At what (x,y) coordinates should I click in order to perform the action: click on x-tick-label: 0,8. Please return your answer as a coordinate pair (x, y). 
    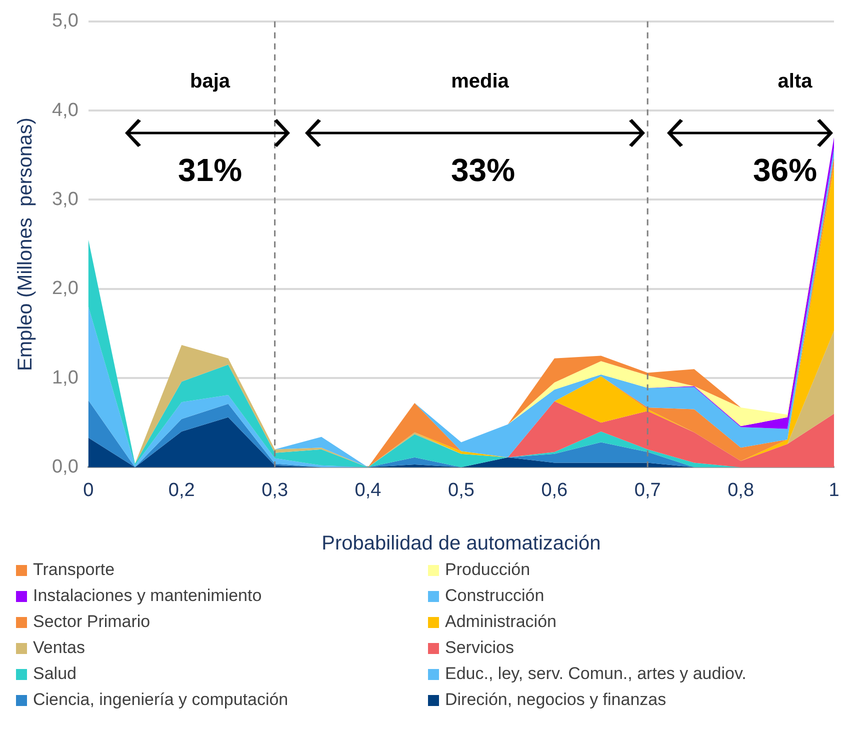
    Looking at the image, I should click on (741, 490).